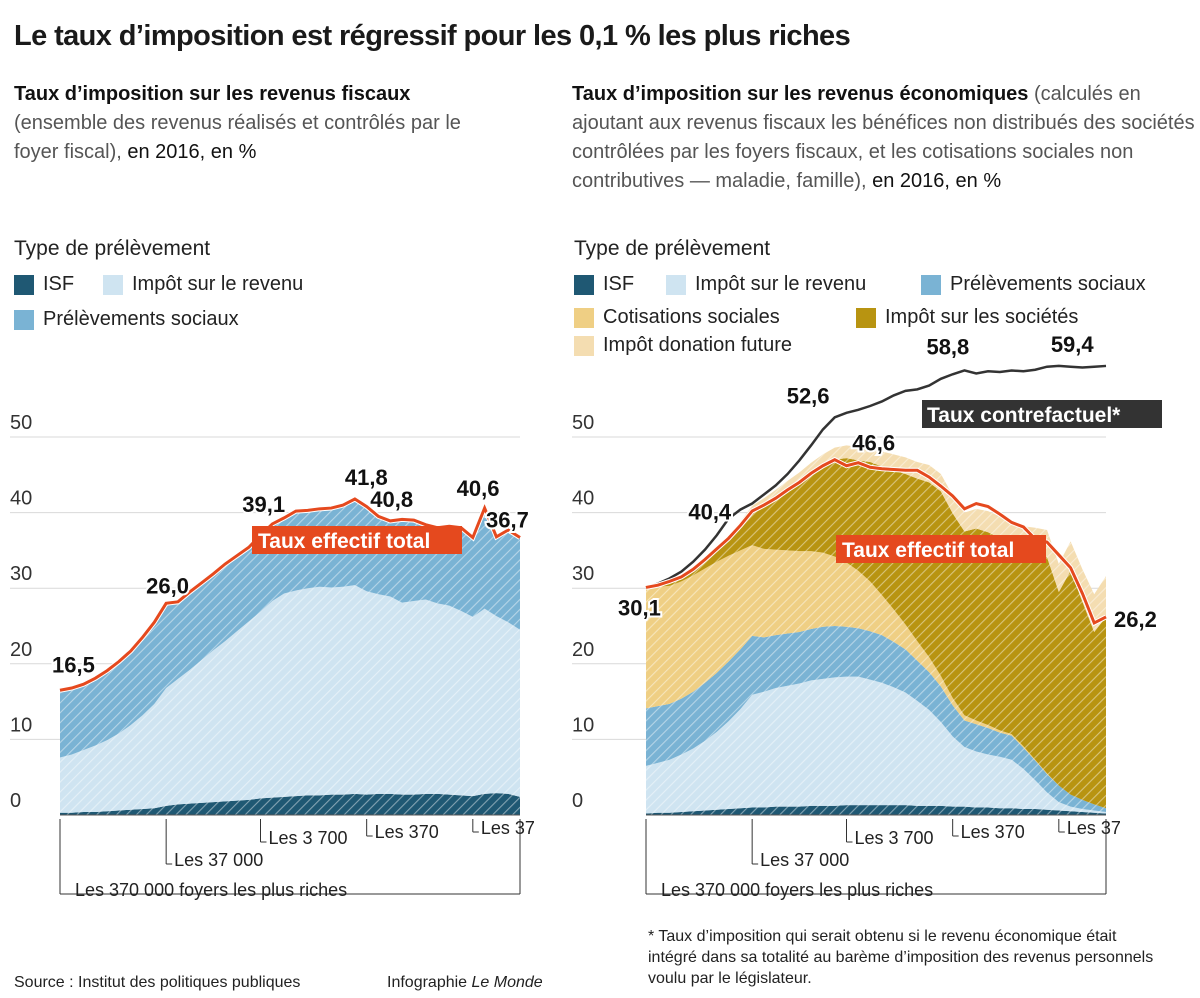  Describe the element at coordinates (583, 725) in the screenshot. I see `y-tick-label: 10` at that location.